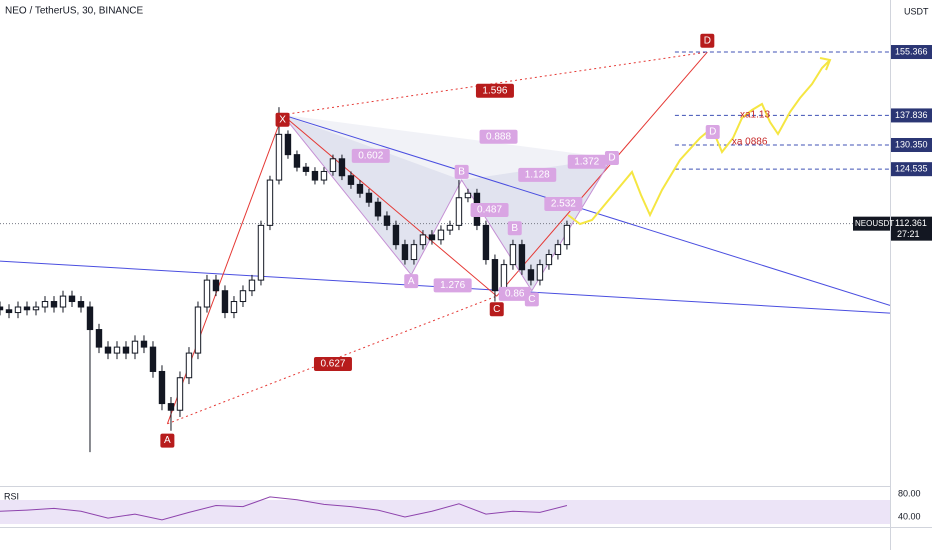 Image resolution: width=932 pixels, height=550 pixels. Describe the element at coordinates (74, 11) in the screenshot. I see `symbol-title: NEO / TetherUS, 30, BINANCE` at that location.